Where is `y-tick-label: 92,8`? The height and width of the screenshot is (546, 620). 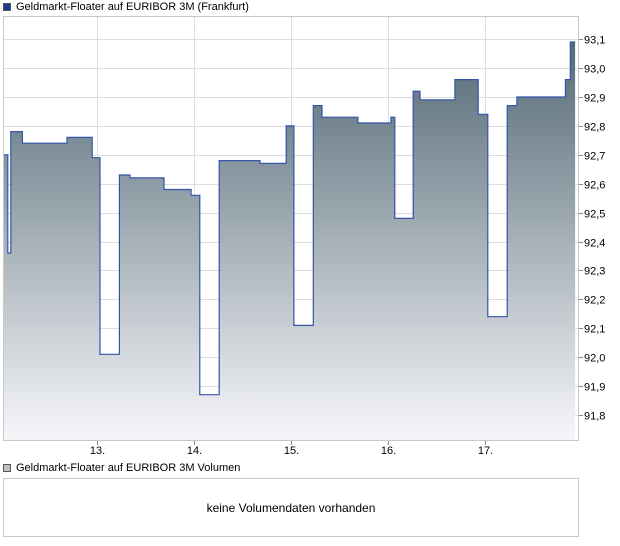 y-tick-label: 92,8 is located at coordinates (594, 128).